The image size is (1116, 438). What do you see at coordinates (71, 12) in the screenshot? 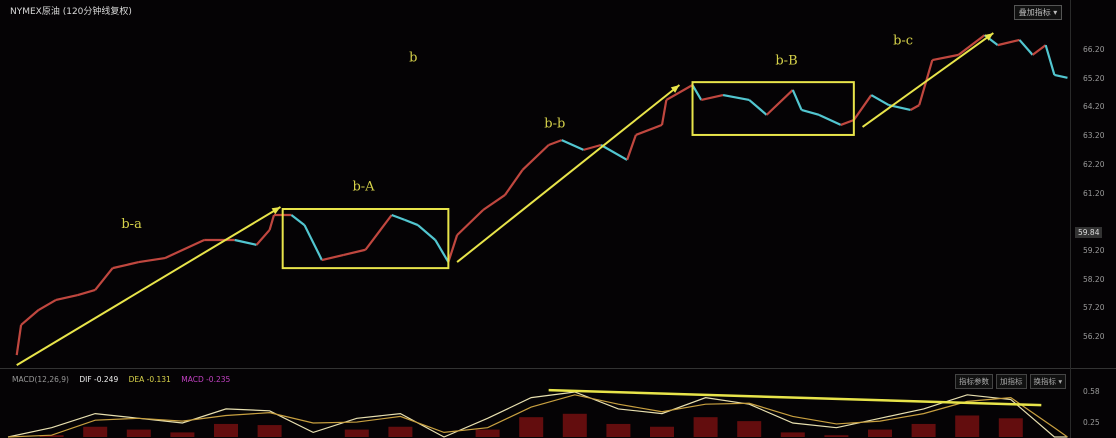
I see `chart-title: NYMEX原油 (120分钟线复权)` at bounding box center [71, 12].